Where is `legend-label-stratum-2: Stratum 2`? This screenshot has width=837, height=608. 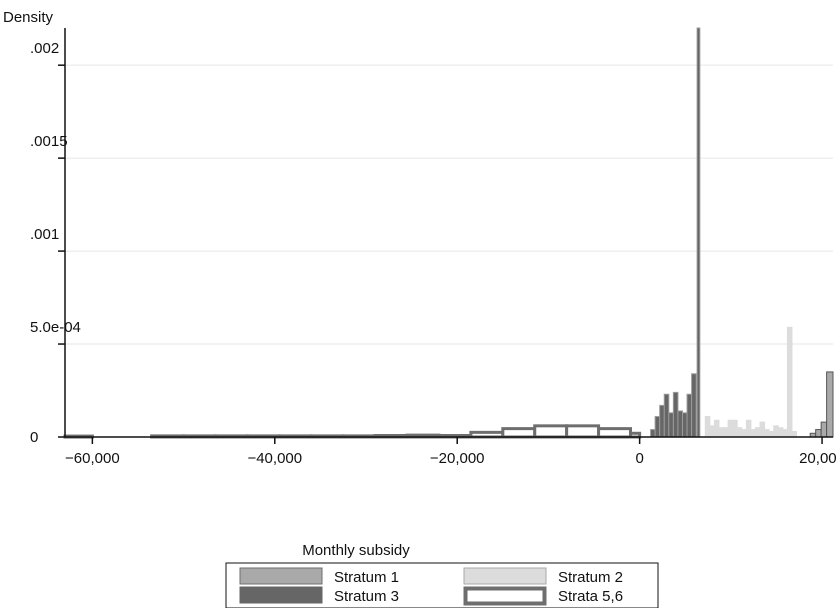 legend-label-stratum-2: Stratum 2 is located at coordinates (590, 577).